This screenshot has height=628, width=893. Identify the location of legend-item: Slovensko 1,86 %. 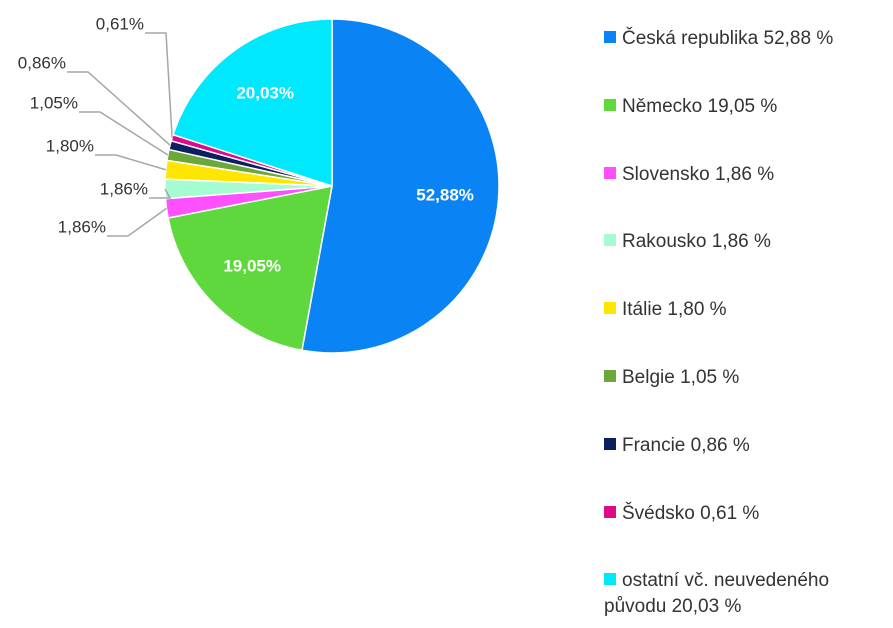
(746, 175).